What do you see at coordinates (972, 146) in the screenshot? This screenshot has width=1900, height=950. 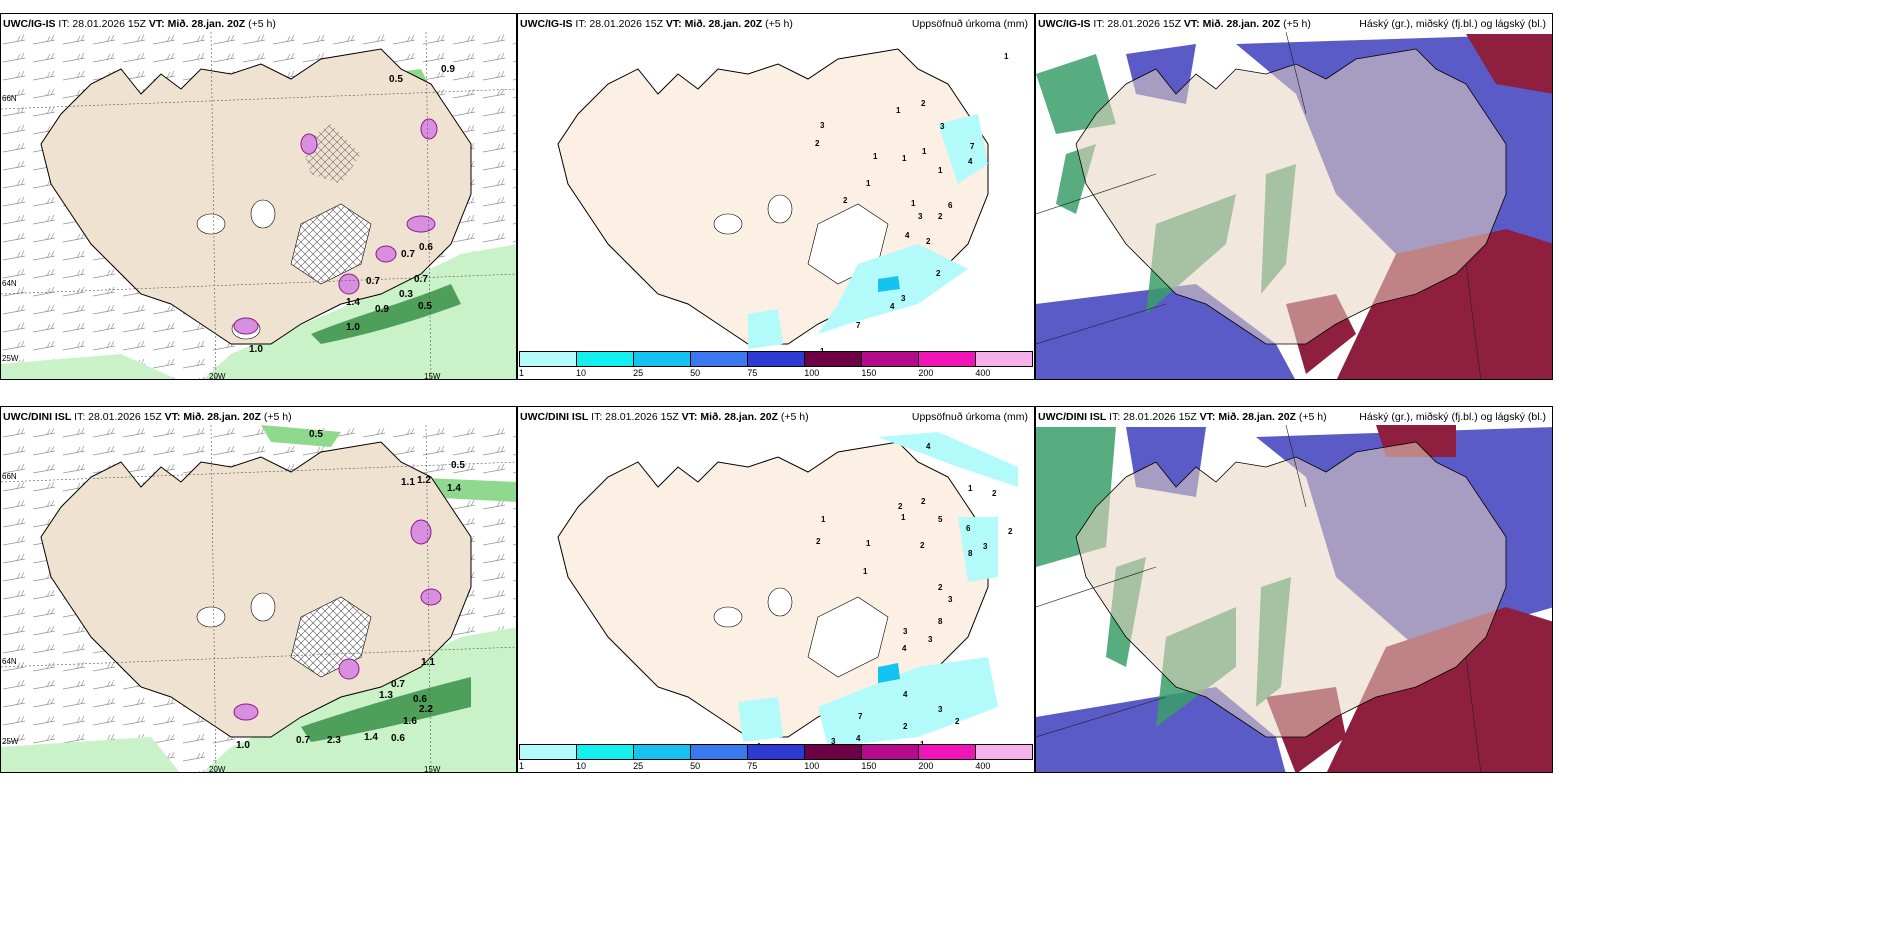 I see `precip-value-label: 7` at bounding box center [972, 146].